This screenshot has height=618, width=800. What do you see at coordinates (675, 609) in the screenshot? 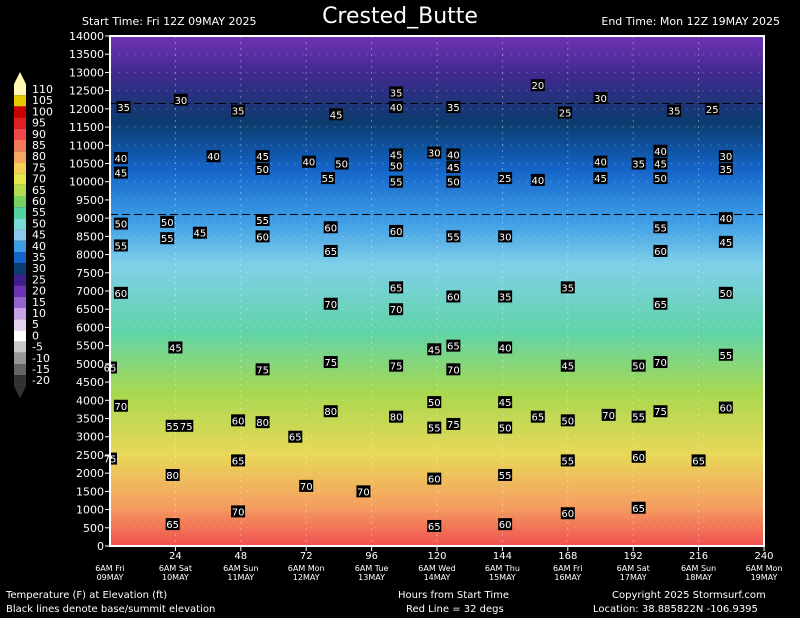
I see `footer-location: Location: 38.885822N -106.9395` at bounding box center [675, 609].